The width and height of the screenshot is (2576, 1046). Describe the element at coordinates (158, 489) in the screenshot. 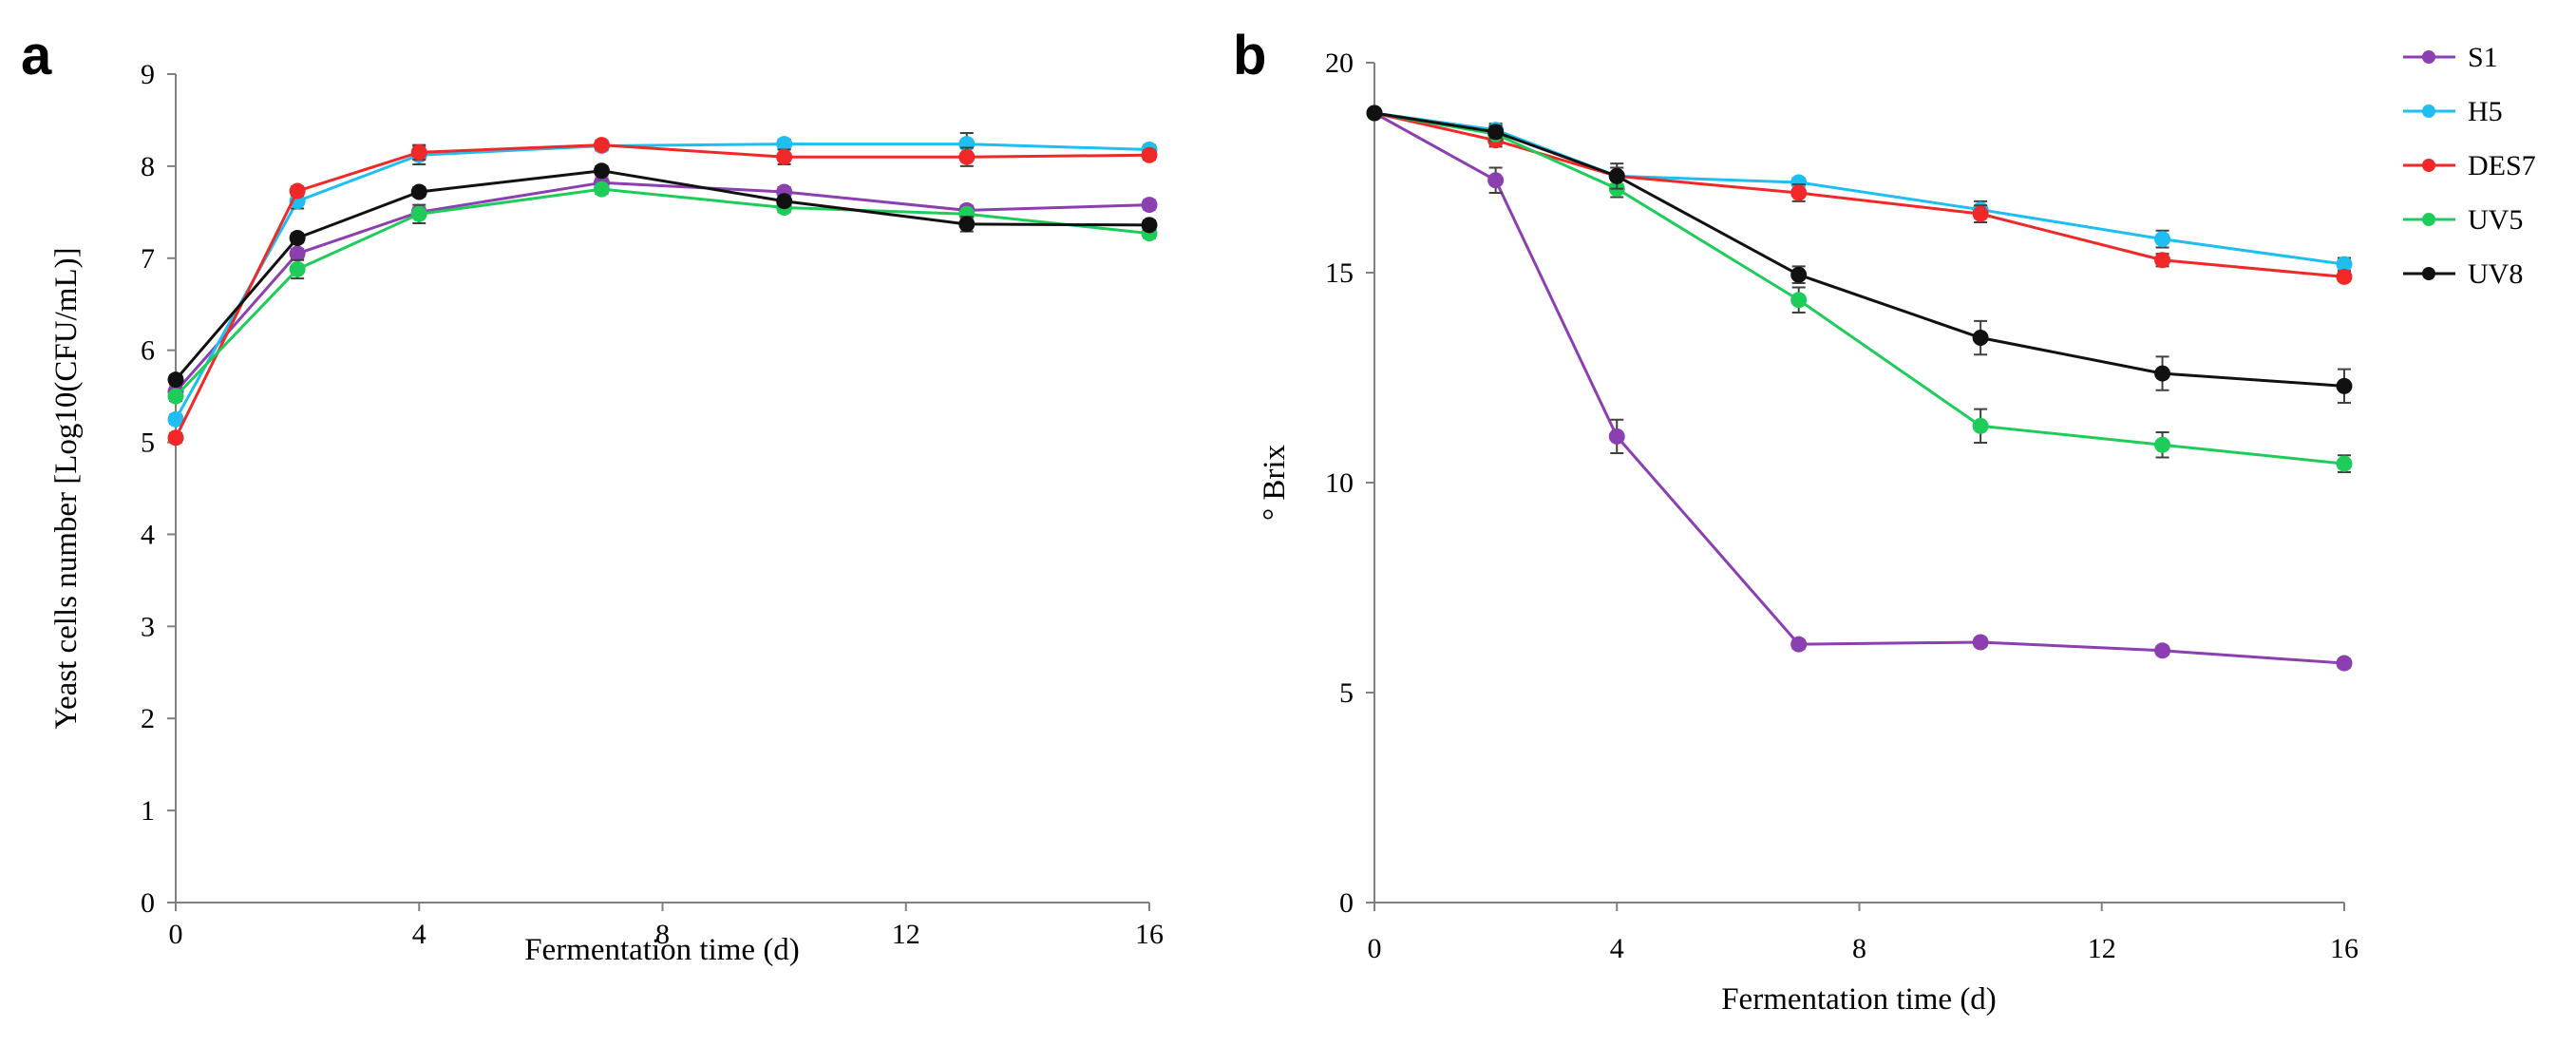

I see `y-ticks-a: 0 1 2 3 4 5 6 7 8 9` at that location.